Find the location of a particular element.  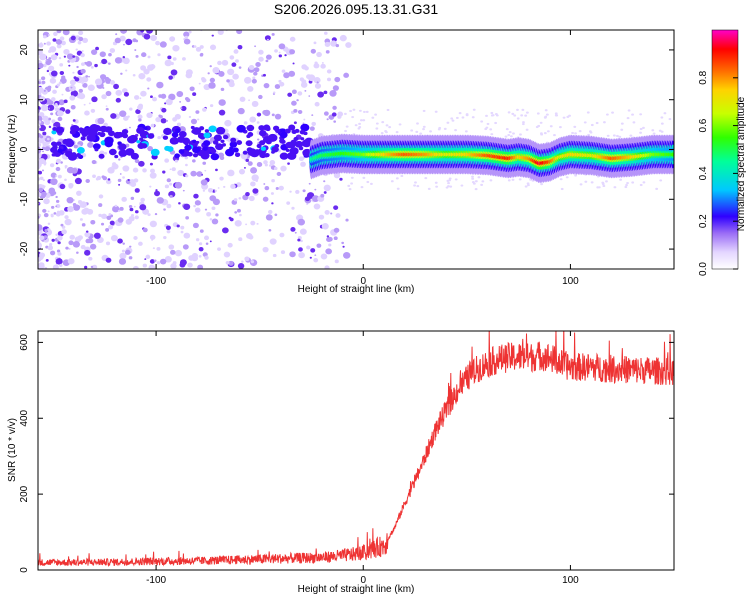

ridge-core is located at coordinates (672, 154).